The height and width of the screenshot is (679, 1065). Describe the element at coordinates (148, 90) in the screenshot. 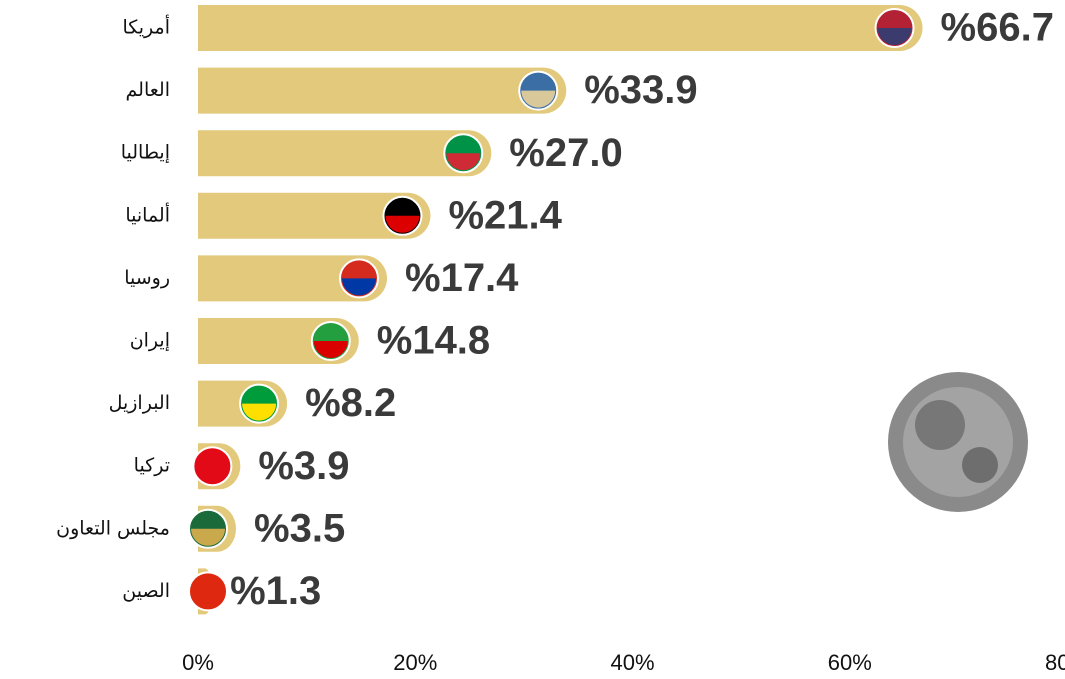

I see `category-label: العالم` at that location.